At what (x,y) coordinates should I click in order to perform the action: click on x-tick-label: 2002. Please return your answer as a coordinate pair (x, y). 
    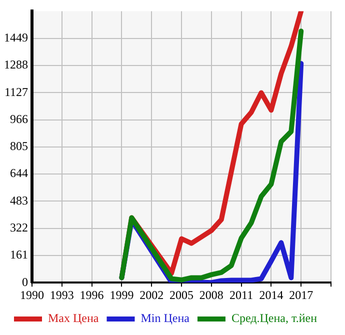
    Looking at the image, I should click on (152, 295).